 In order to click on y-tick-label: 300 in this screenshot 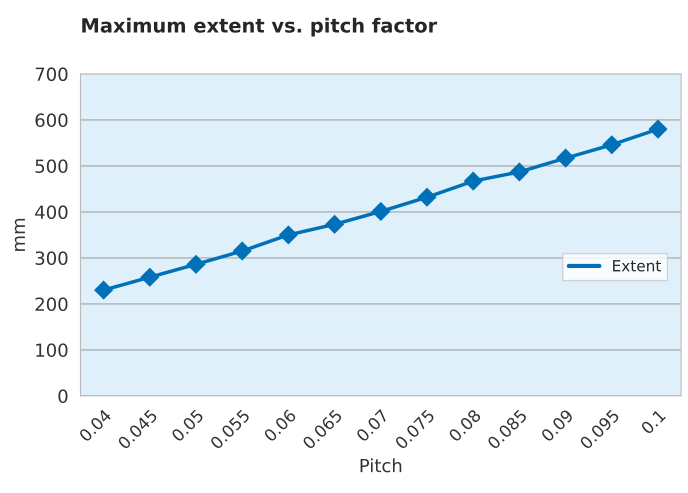, I will do `click(52, 258)`.